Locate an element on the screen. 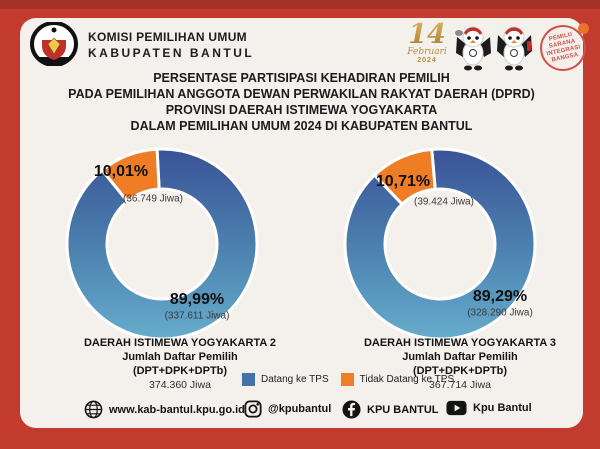  legend-item-absent: Tidak Datang ke TPS is located at coordinates (397, 379).